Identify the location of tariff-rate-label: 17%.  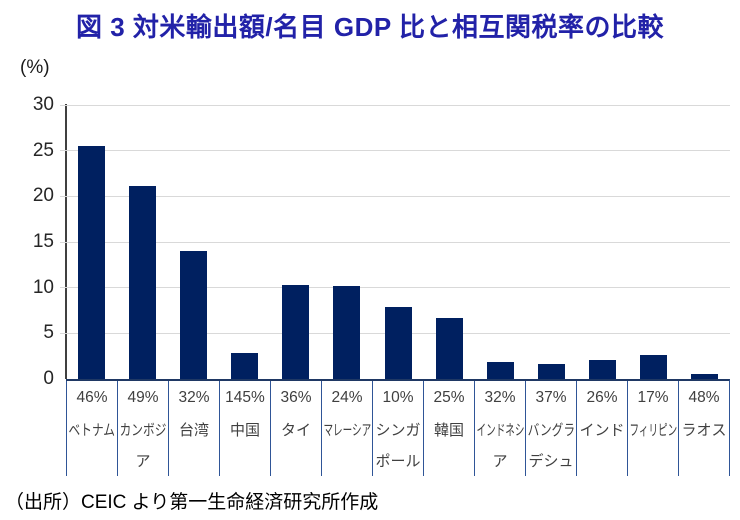
(653, 397).